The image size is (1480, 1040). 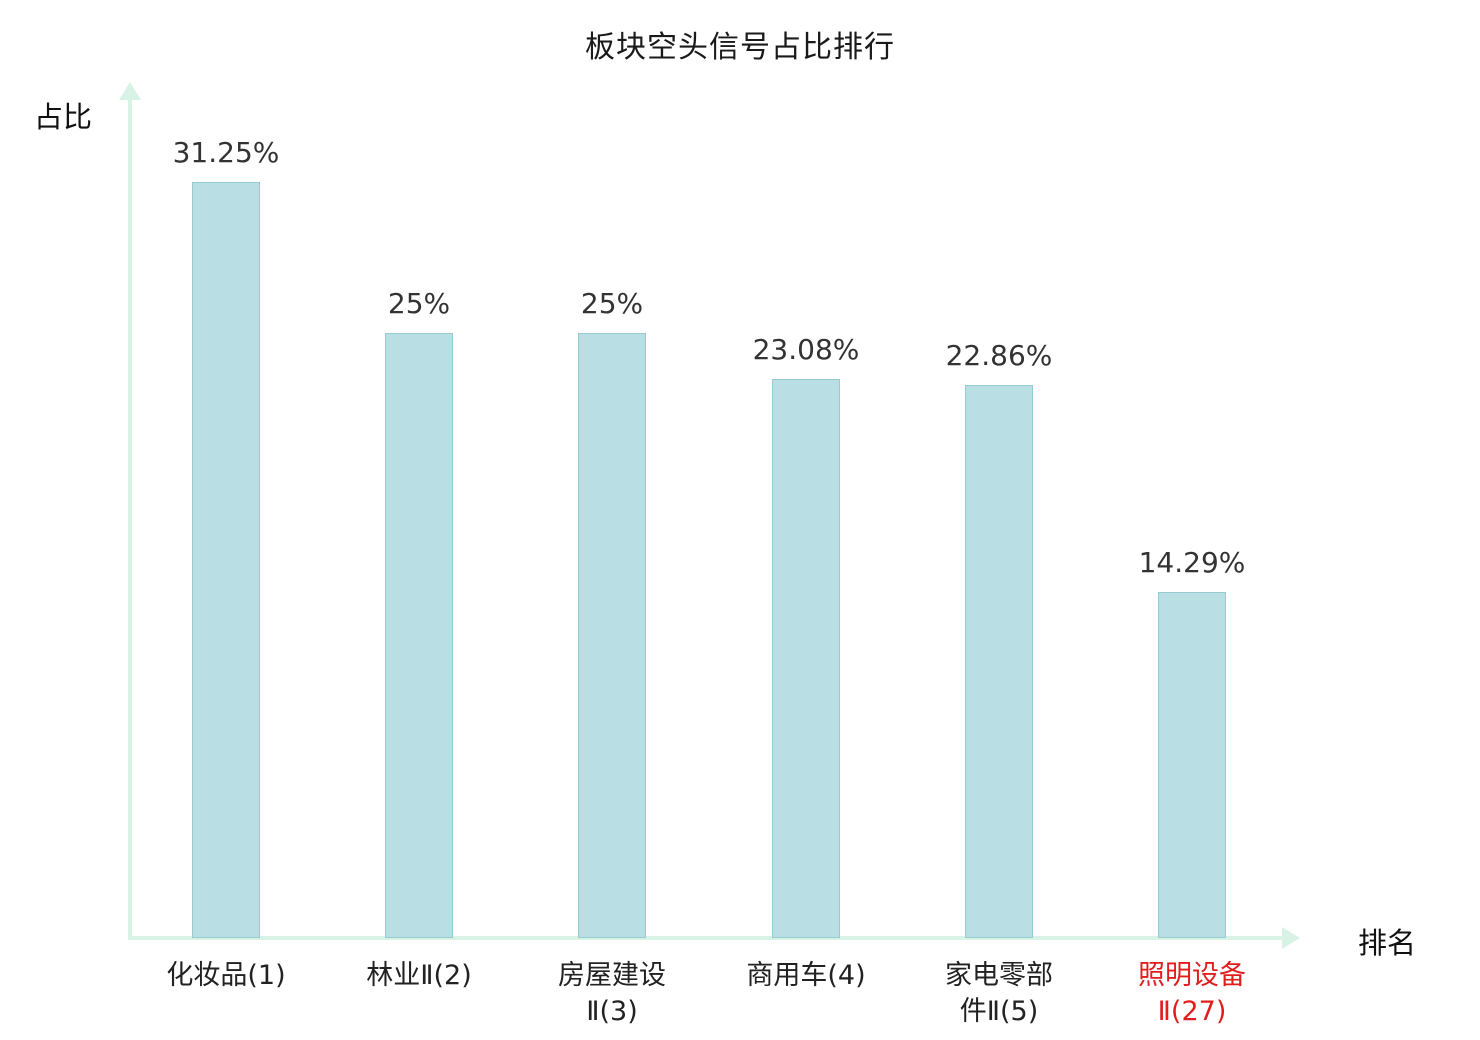 What do you see at coordinates (806, 349) in the screenshot?
I see `bar-value-label: 23.08%` at bounding box center [806, 349].